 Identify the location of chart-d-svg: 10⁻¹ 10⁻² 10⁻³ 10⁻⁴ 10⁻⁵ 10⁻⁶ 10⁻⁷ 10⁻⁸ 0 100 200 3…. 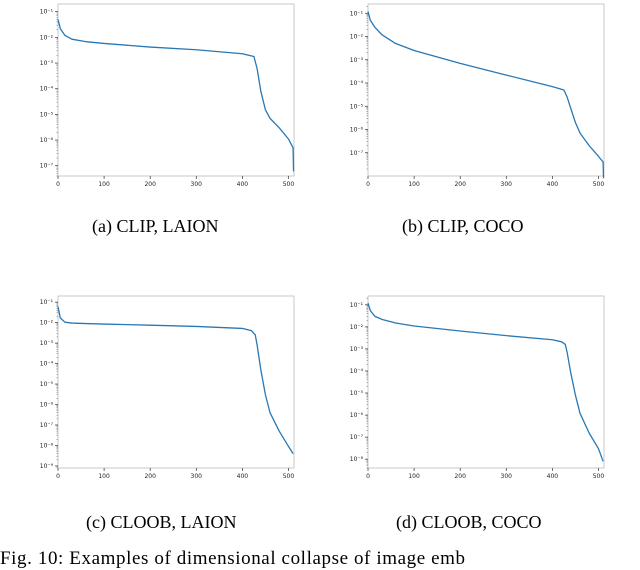
(477, 387).